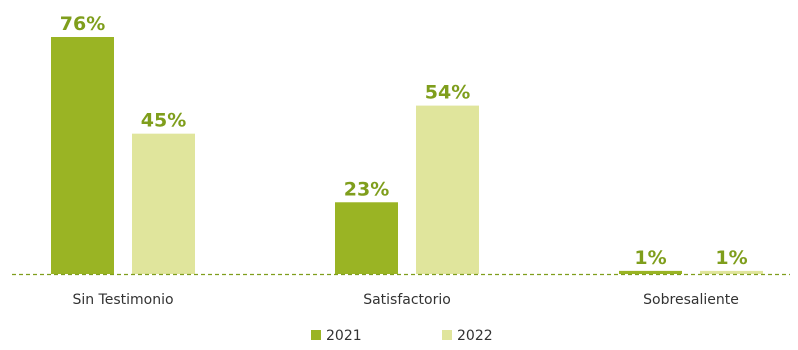  What do you see at coordinates (447, 93) in the screenshot?
I see `value-label-satisfactorio-2022: 54%` at bounding box center [447, 93].